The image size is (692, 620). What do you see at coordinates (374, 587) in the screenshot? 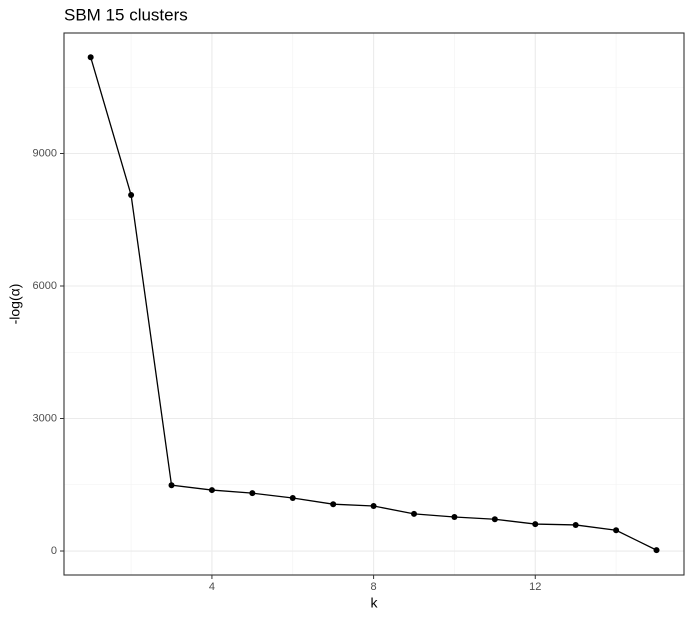
I see `x-tick-label: 8` at bounding box center [374, 587].